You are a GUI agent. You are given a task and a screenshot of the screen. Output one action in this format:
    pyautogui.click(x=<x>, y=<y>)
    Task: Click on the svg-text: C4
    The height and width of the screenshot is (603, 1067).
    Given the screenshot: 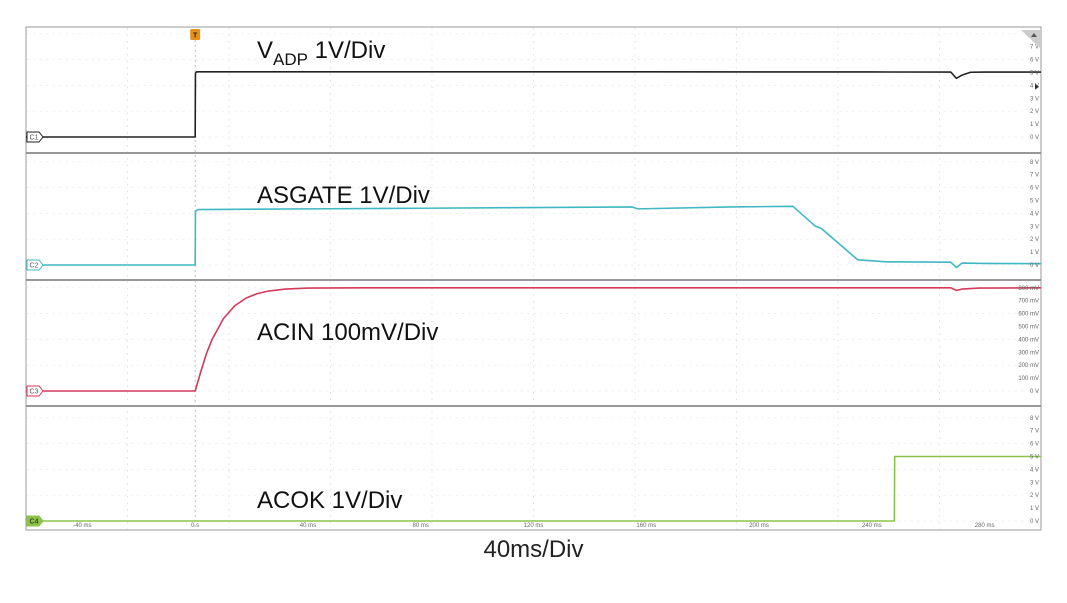 What is the action you would take?
    pyautogui.click(x=34, y=522)
    